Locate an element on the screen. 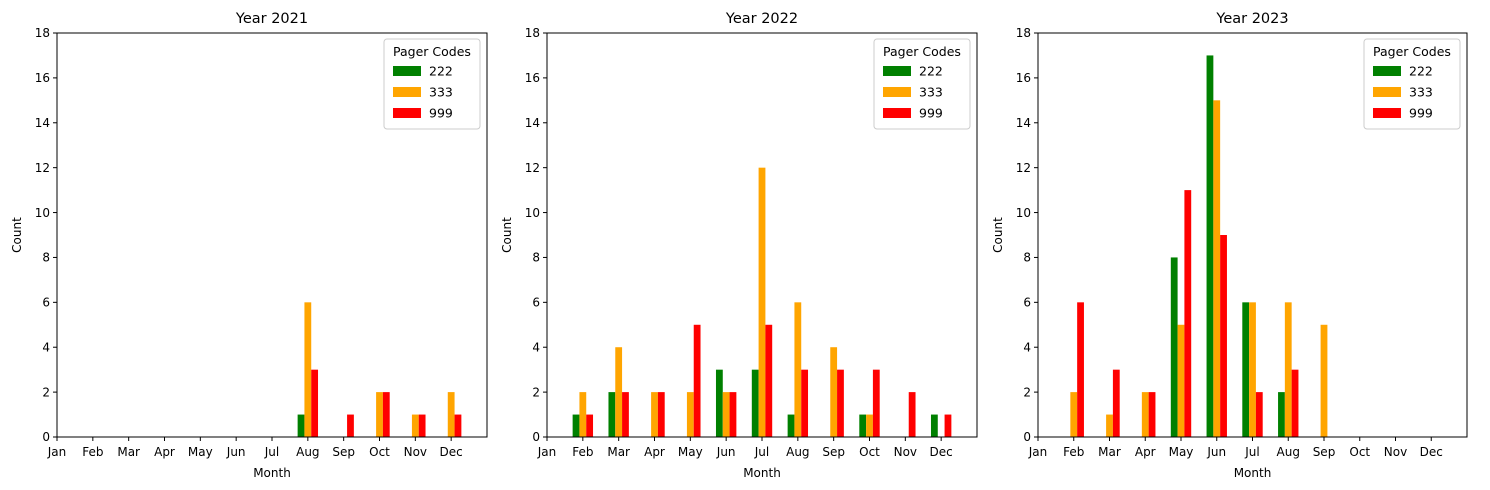 Image resolution: width=1490 pixels, height=490 pixels. bar-999-Sep is located at coordinates (840, 403).